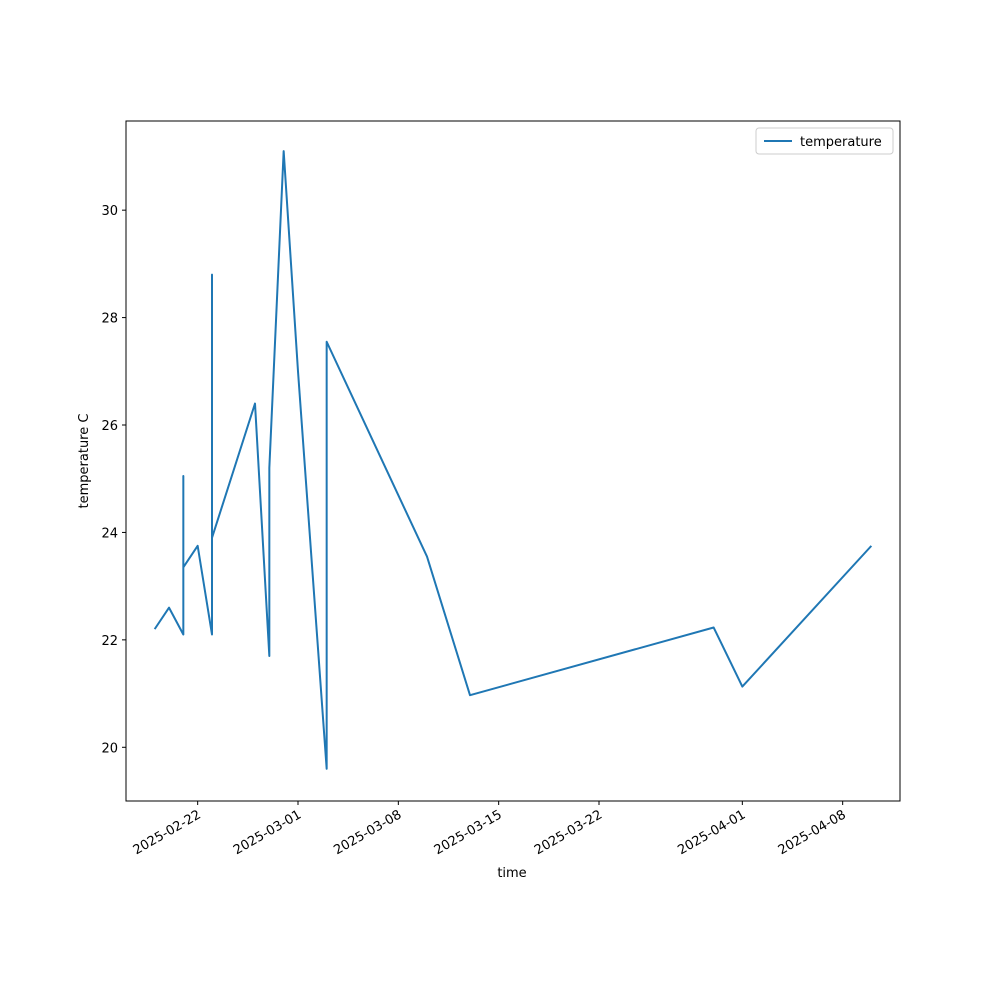 This screenshot has width=1000, height=1004. Describe the element at coordinates (84, 461) in the screenshot. I see `y-axis-label: temperature C` at that location.